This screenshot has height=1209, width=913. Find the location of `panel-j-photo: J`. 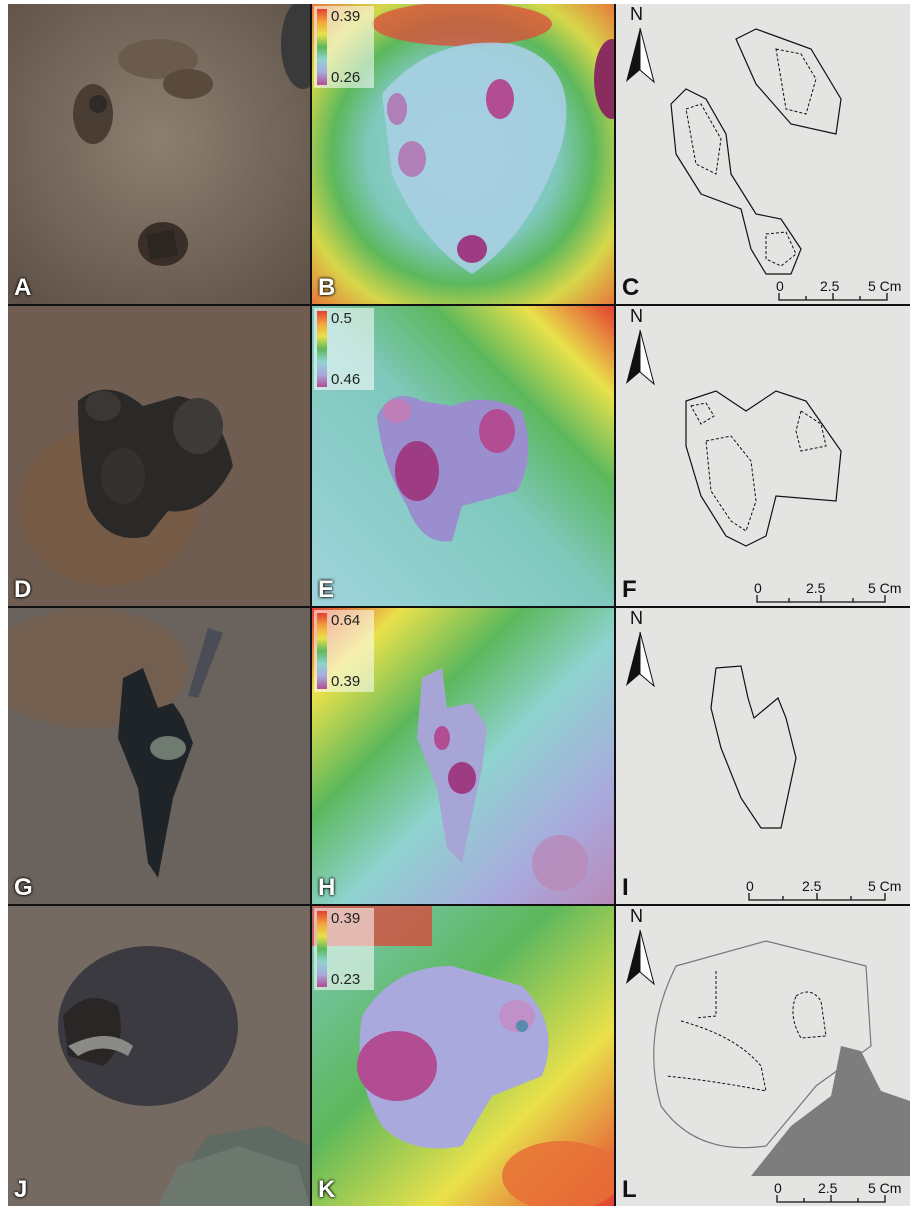

panel-j-photo: J is located at coordinates (159, 1056).